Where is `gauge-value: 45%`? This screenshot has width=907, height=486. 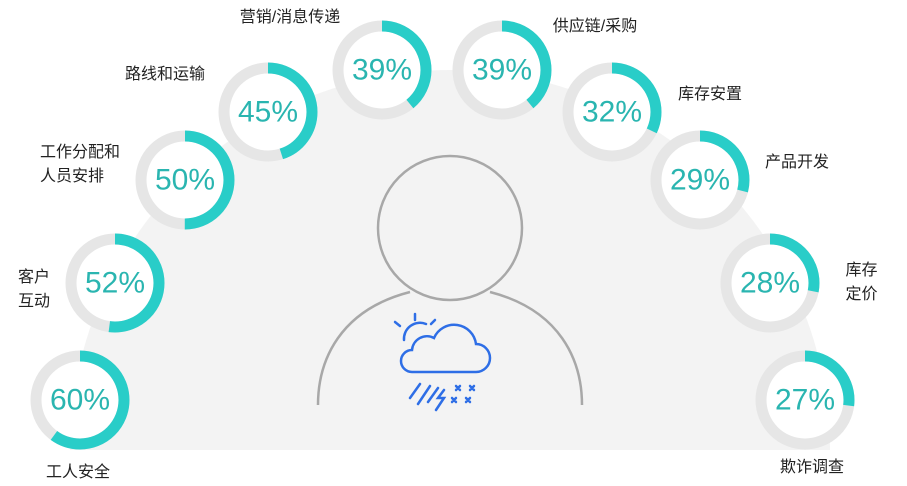
gauge-value: 45% is located at coordinates (268, 112).